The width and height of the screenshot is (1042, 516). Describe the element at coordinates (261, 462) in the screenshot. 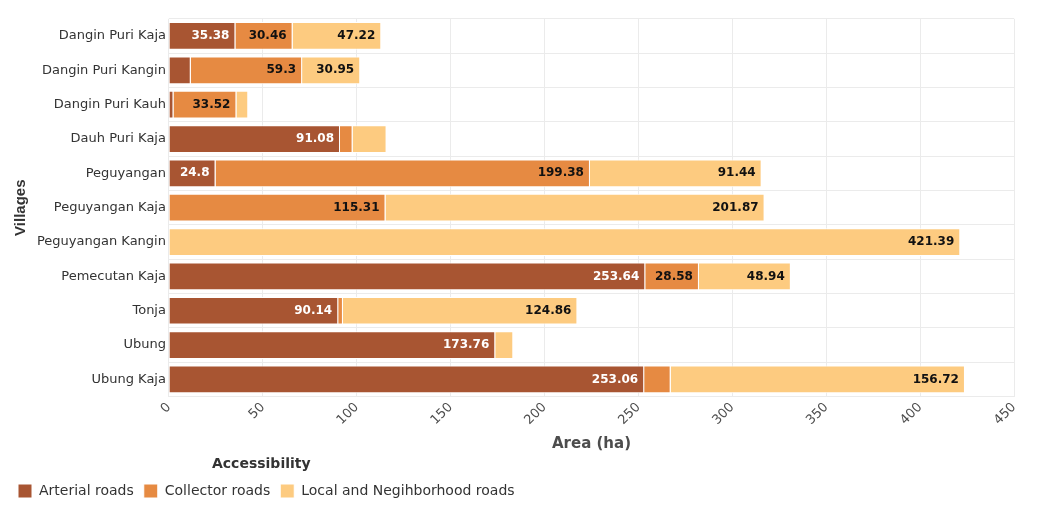

I see `legend-title: Accessibility` at that location.